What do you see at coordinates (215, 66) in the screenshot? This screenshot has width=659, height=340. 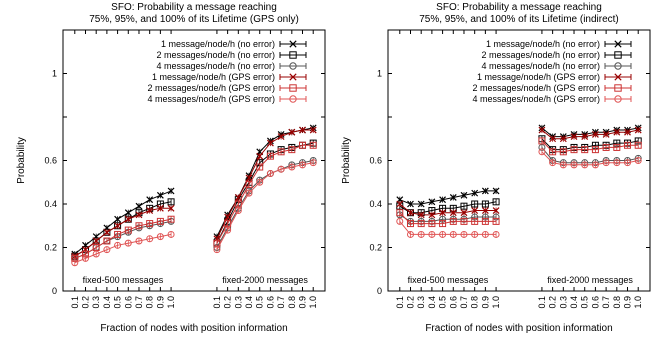 I see `legend-label: 4 messages/node/h (no error)` at bounding box center [215, 66].